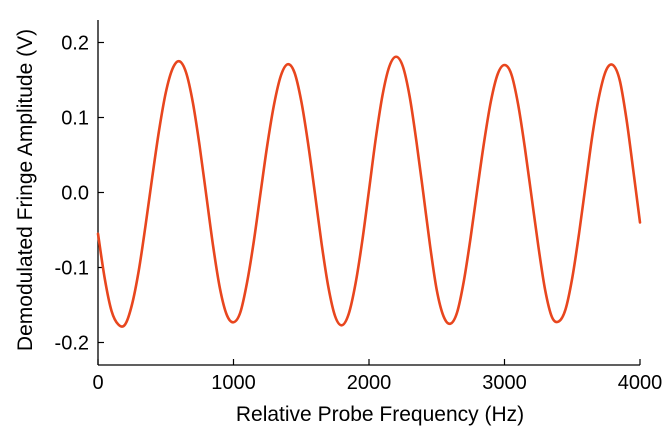  What do you see at coordinates (75, 44) in the screenshot?
I see `y-tick-label: 0.2` at bounding box center [75, 44].